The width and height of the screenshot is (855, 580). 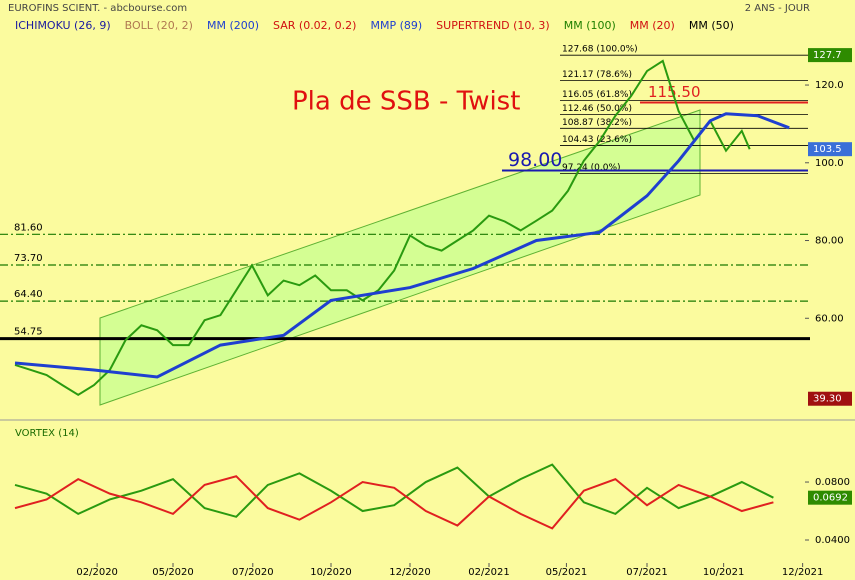 I want to click on indicator-label: SUPERTREND (10, 3), so click(x=493, y=25).